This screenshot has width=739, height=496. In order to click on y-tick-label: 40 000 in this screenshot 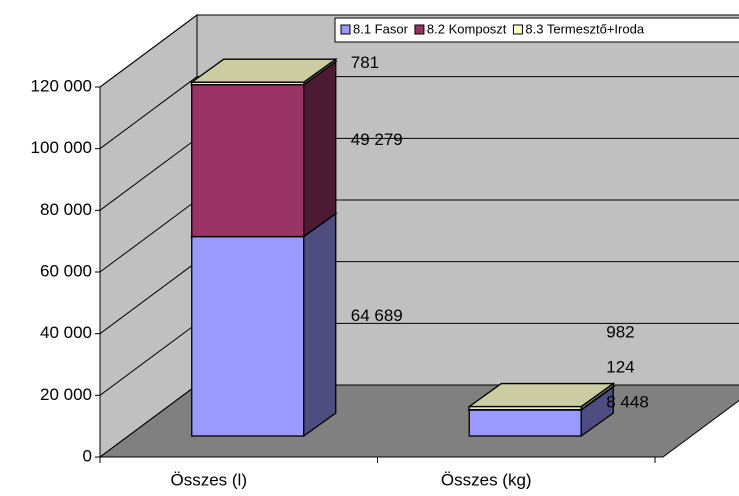, I will do `click(66, 332)`.